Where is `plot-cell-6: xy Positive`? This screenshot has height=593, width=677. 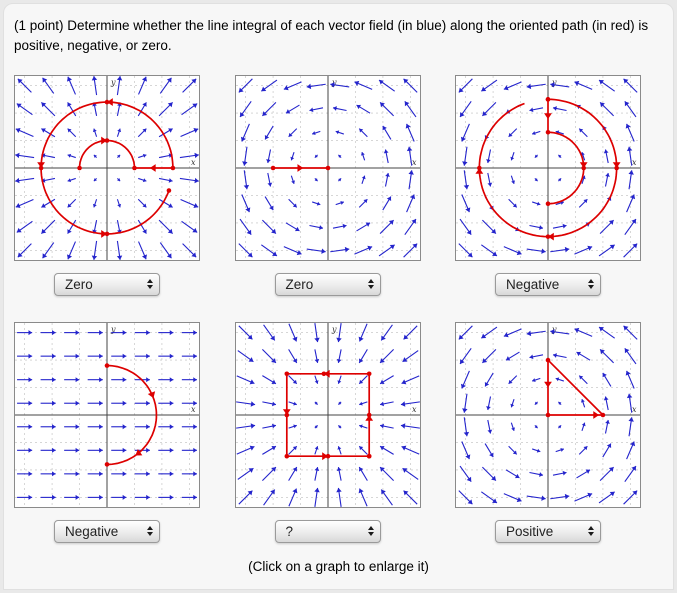
plot-cell-6: xy Positive is located at coordinates (548, 432).